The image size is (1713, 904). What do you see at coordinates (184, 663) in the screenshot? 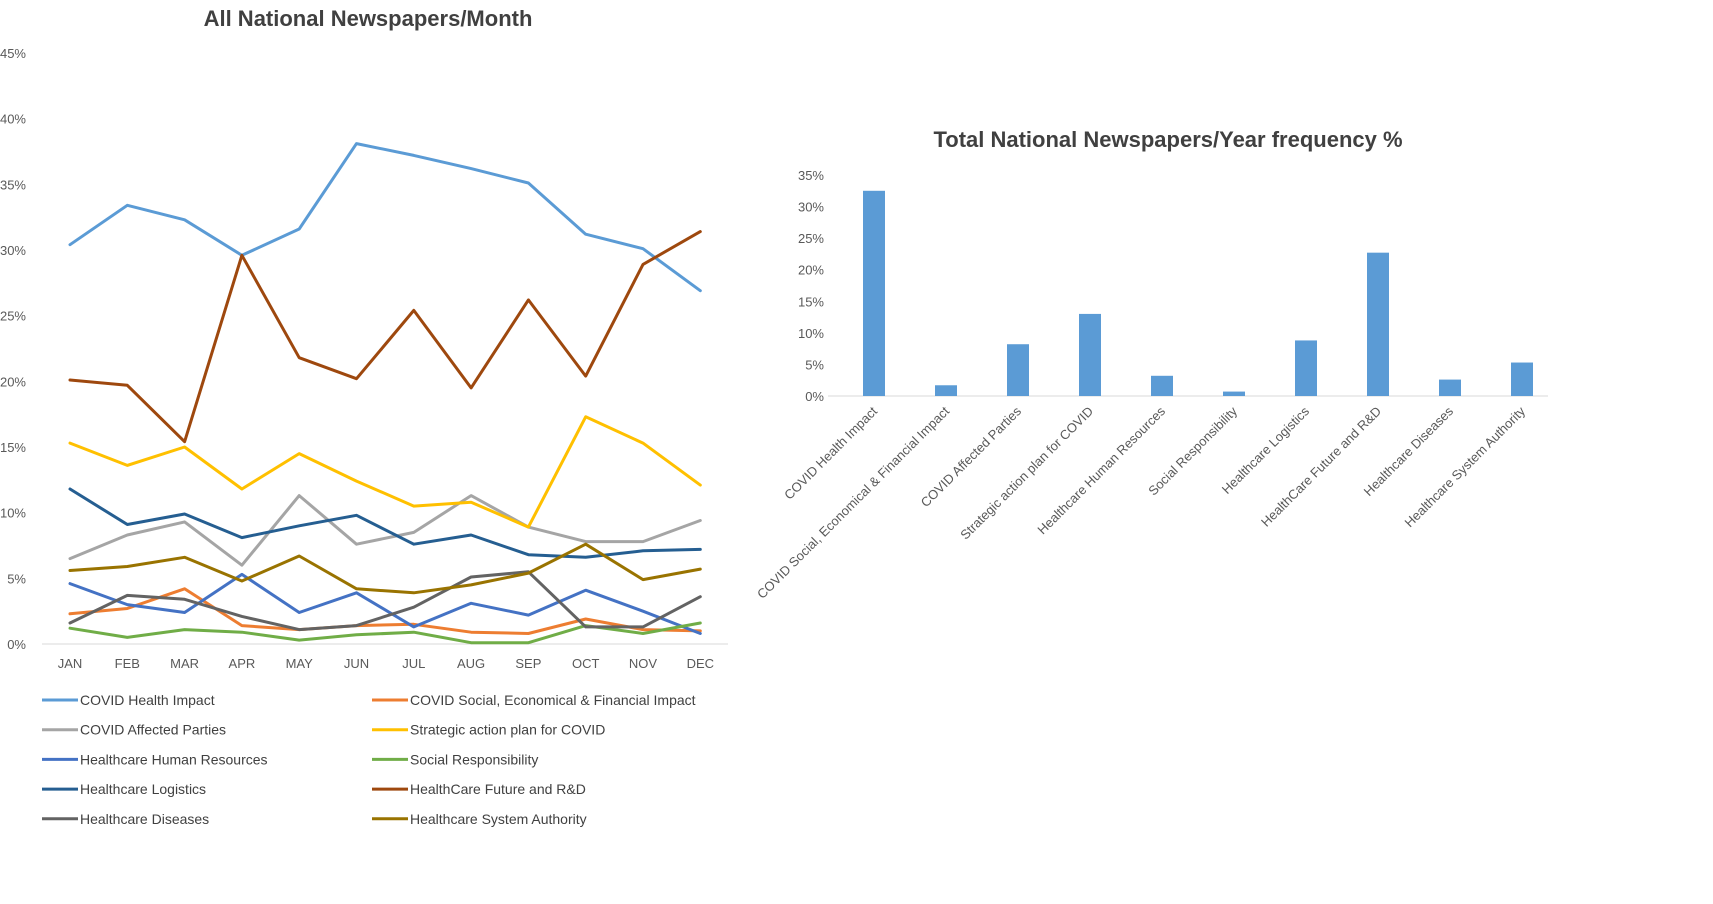
I see `line-x-tick-label: MAR` at bounding box center [184, 663].